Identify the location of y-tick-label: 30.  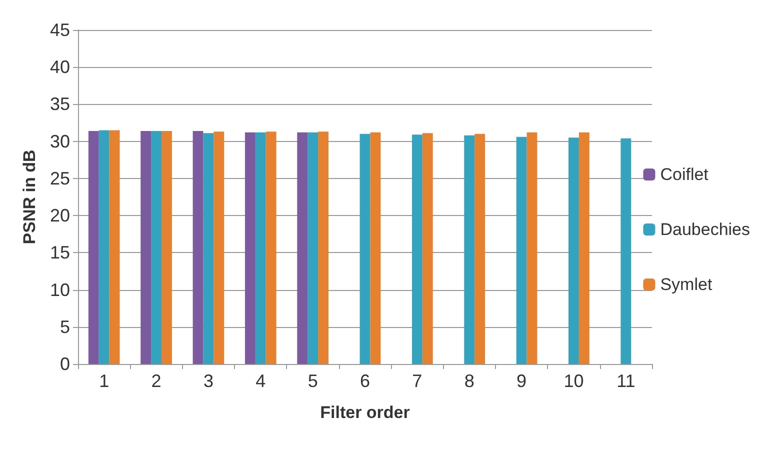
(60, 141).